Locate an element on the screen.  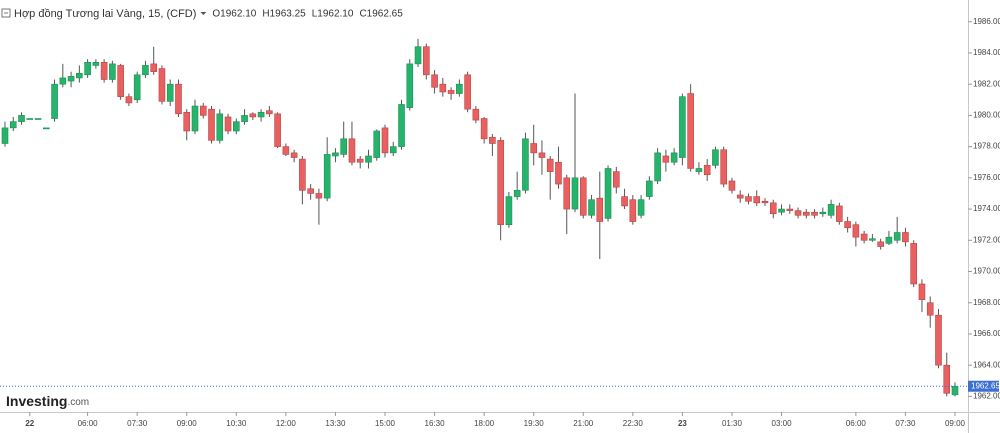
x-tick-label: 19:30 is located at coordinates (534, 423).